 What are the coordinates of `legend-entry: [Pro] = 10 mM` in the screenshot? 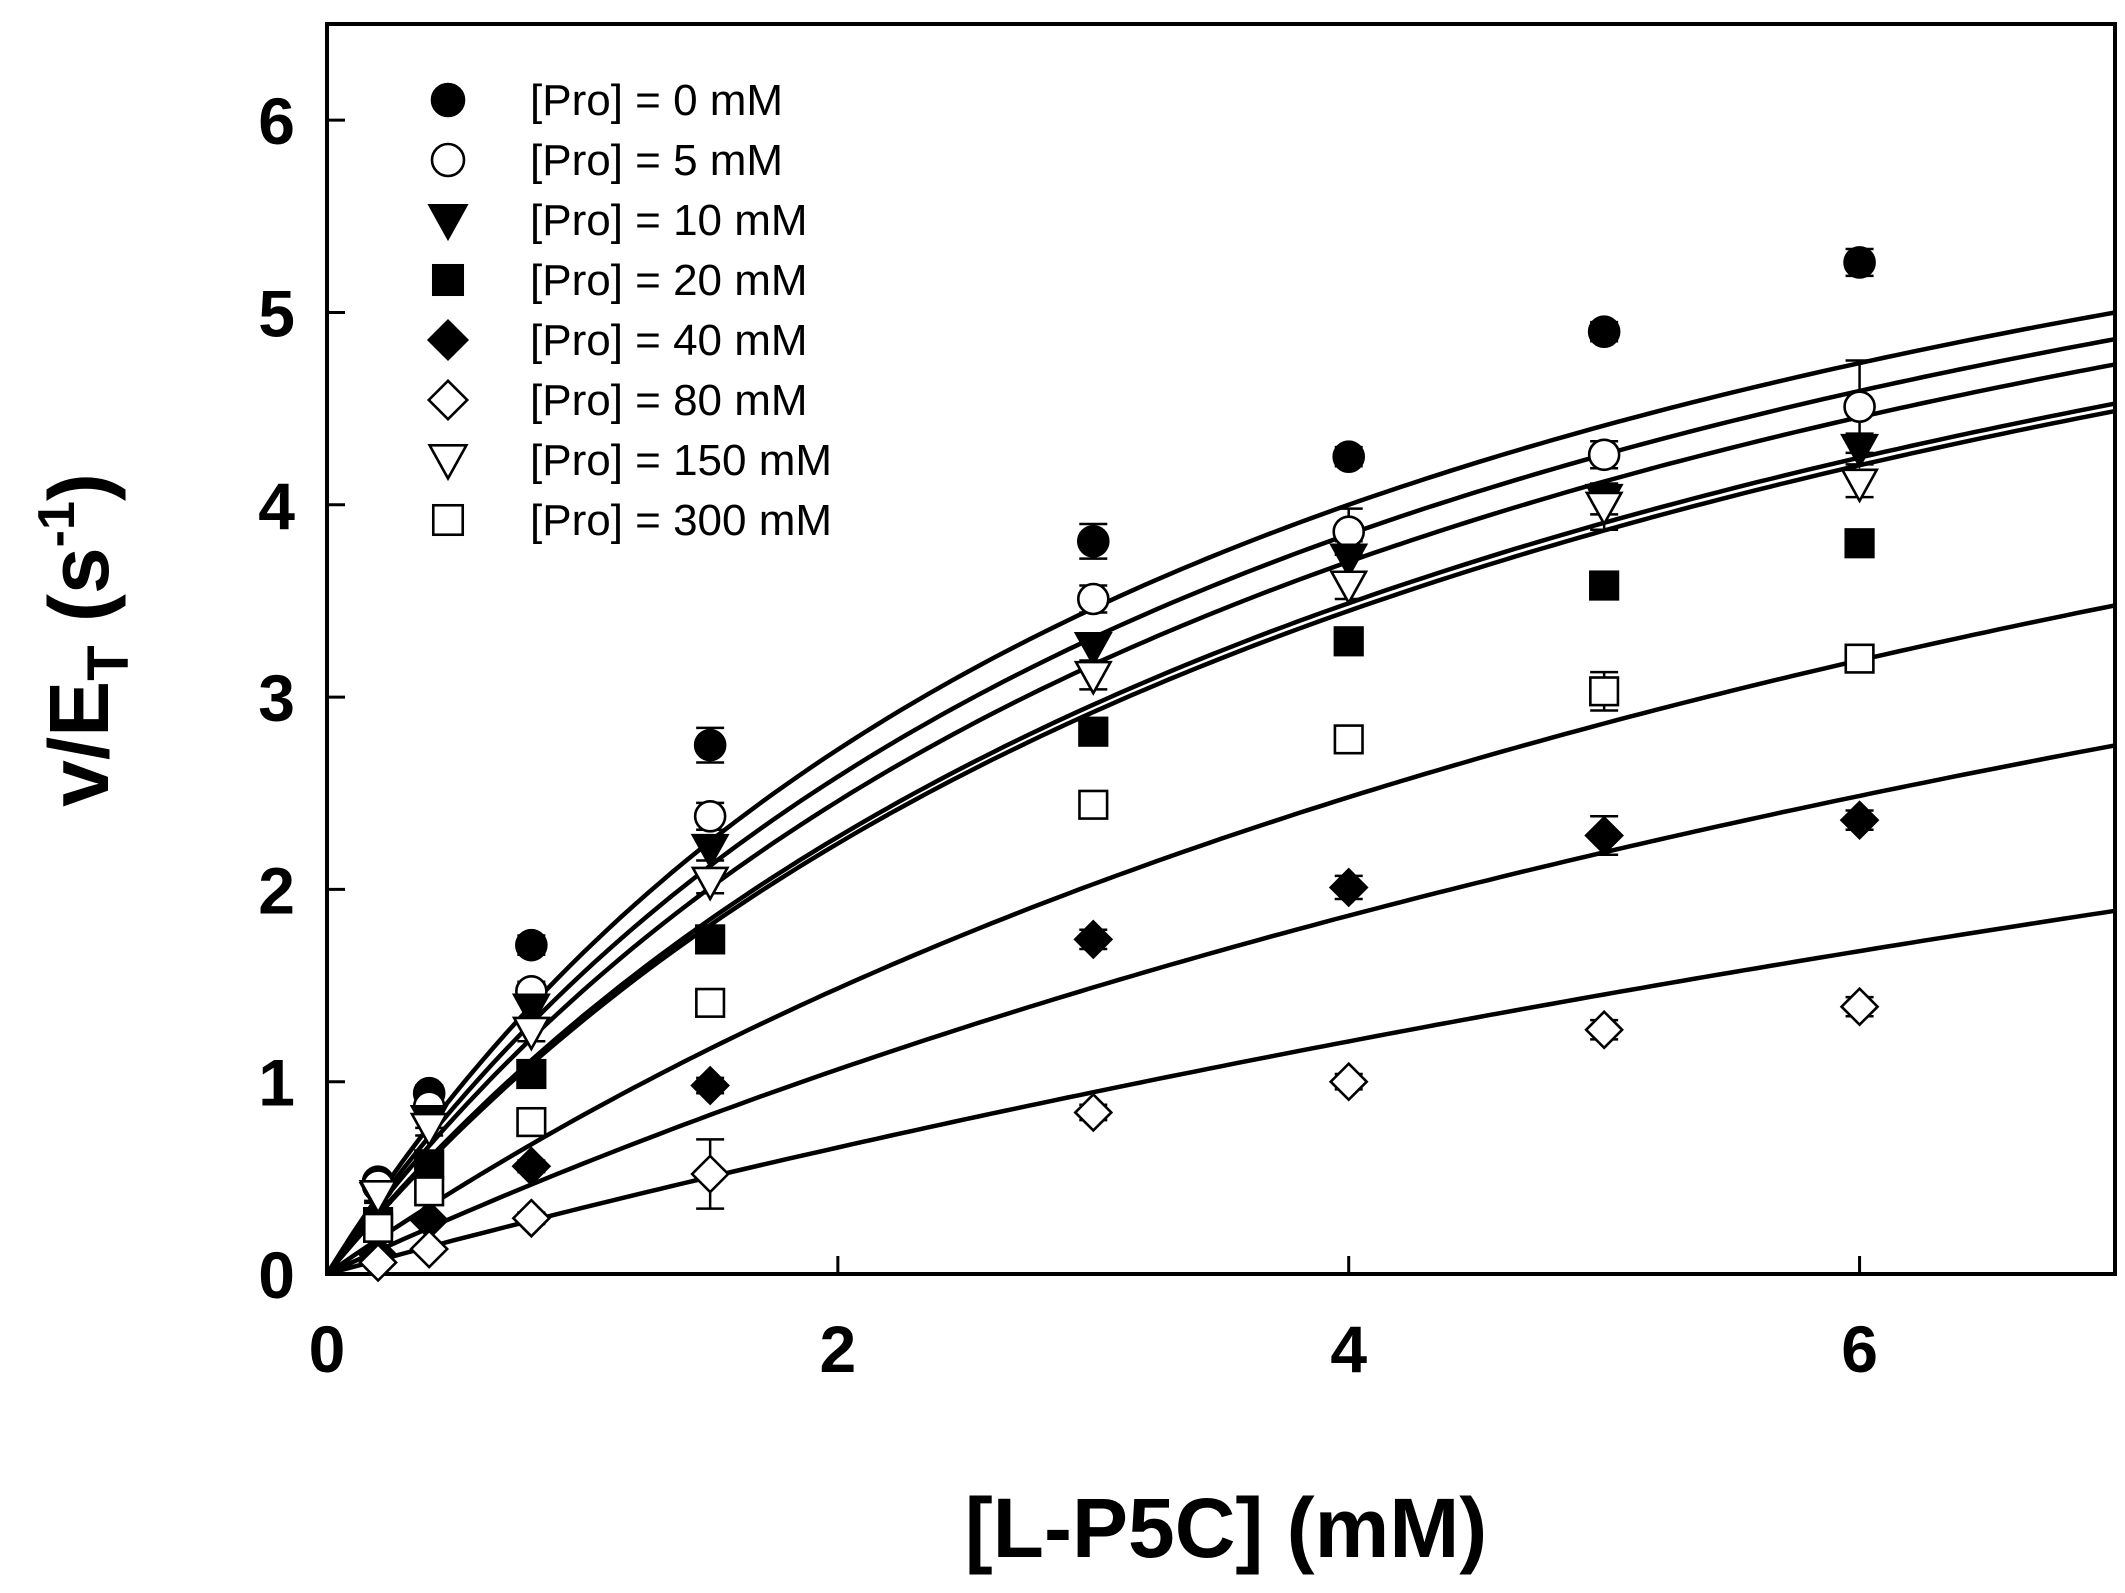 It's located at (617, 220).